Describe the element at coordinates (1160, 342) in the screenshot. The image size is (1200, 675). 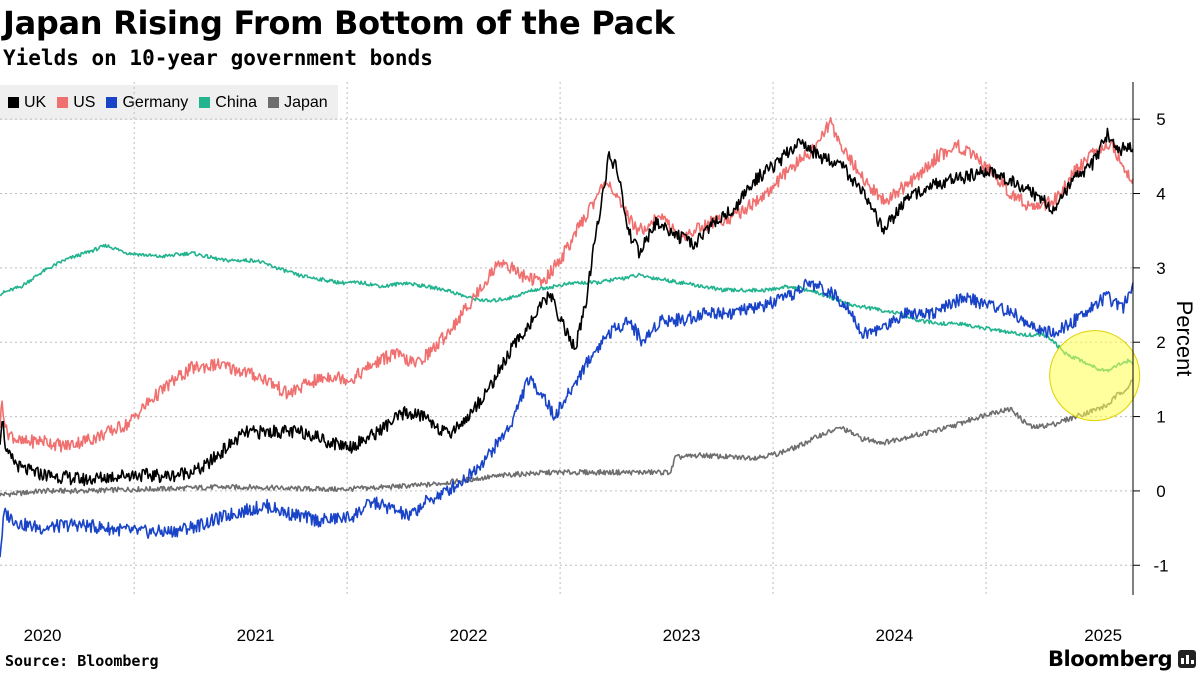
I see `y-tick-label: 2` at that location.